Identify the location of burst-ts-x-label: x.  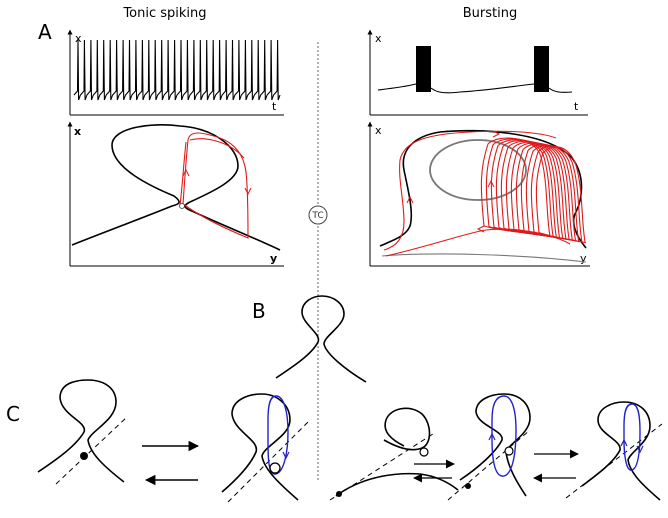
(378, 38).